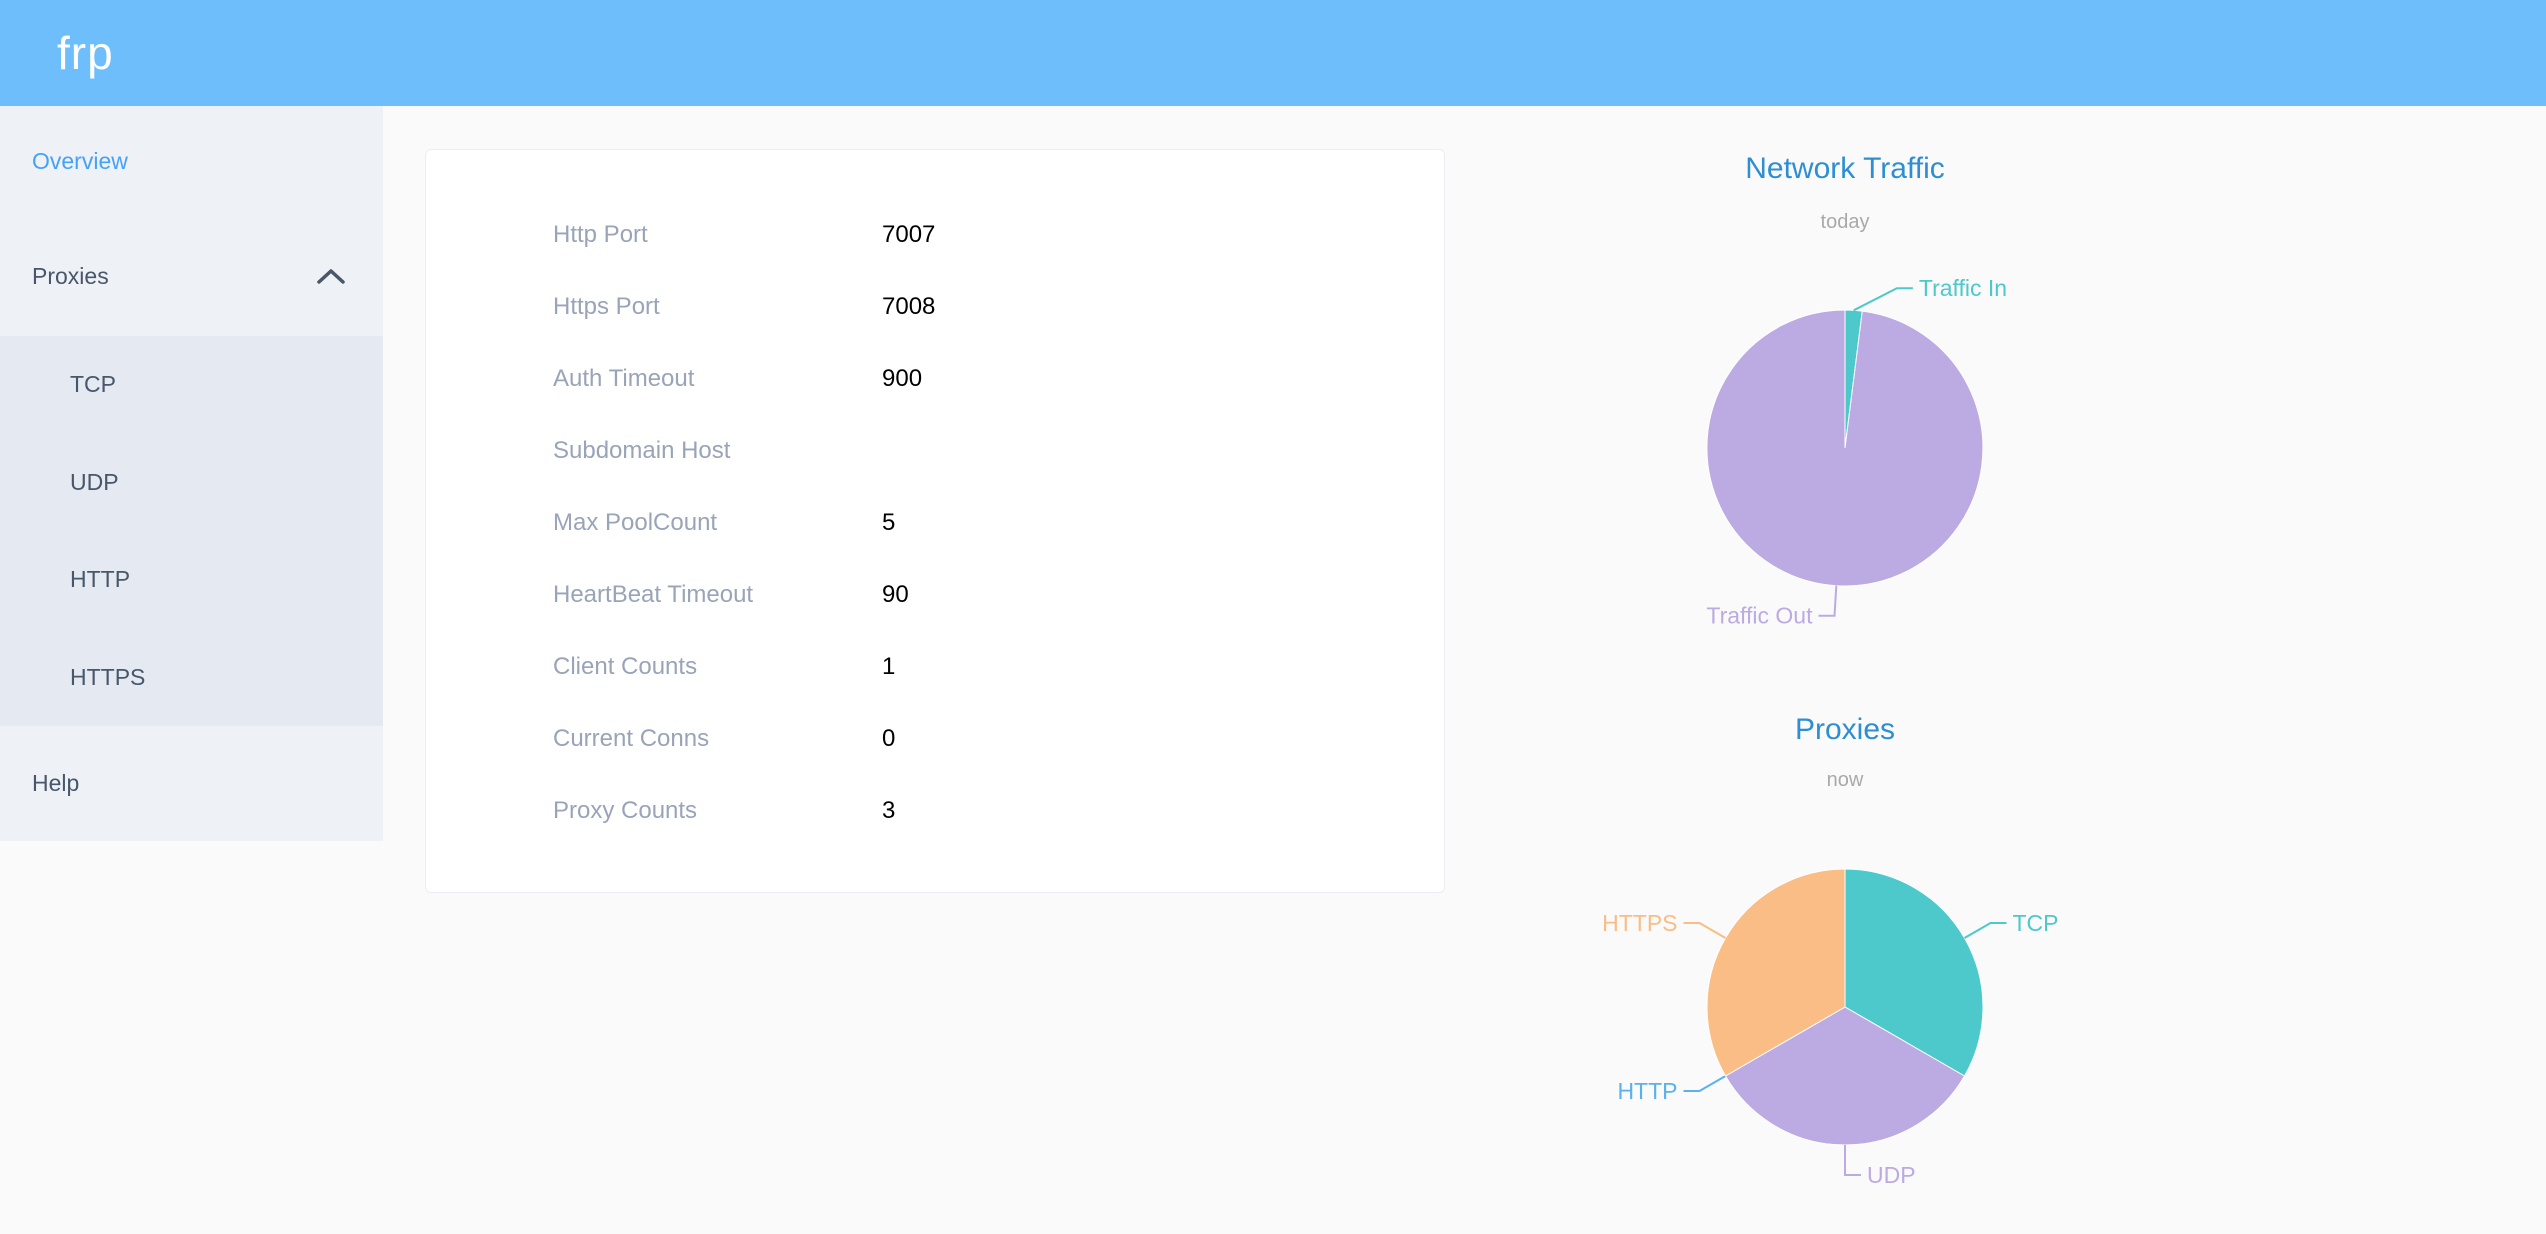  What do you see at coordinates (70, 275) in the screenshot?
I see `sidebar-item-proxies-label: Proxies` at bounding box center [70, 275].